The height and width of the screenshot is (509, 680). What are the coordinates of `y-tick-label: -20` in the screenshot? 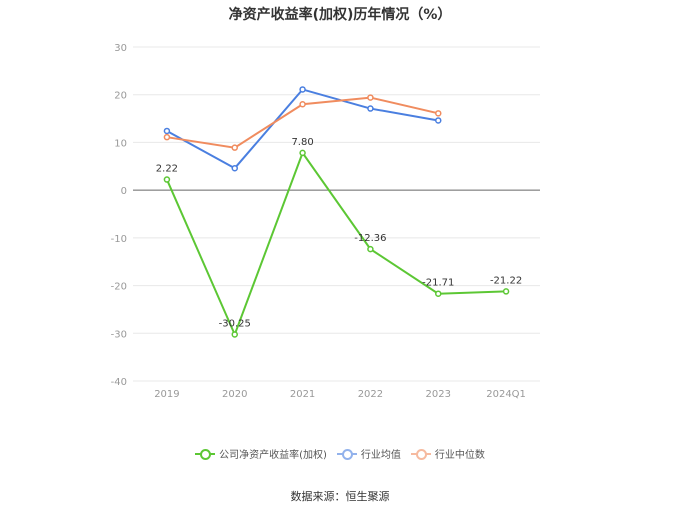 It's located at (119, 287).